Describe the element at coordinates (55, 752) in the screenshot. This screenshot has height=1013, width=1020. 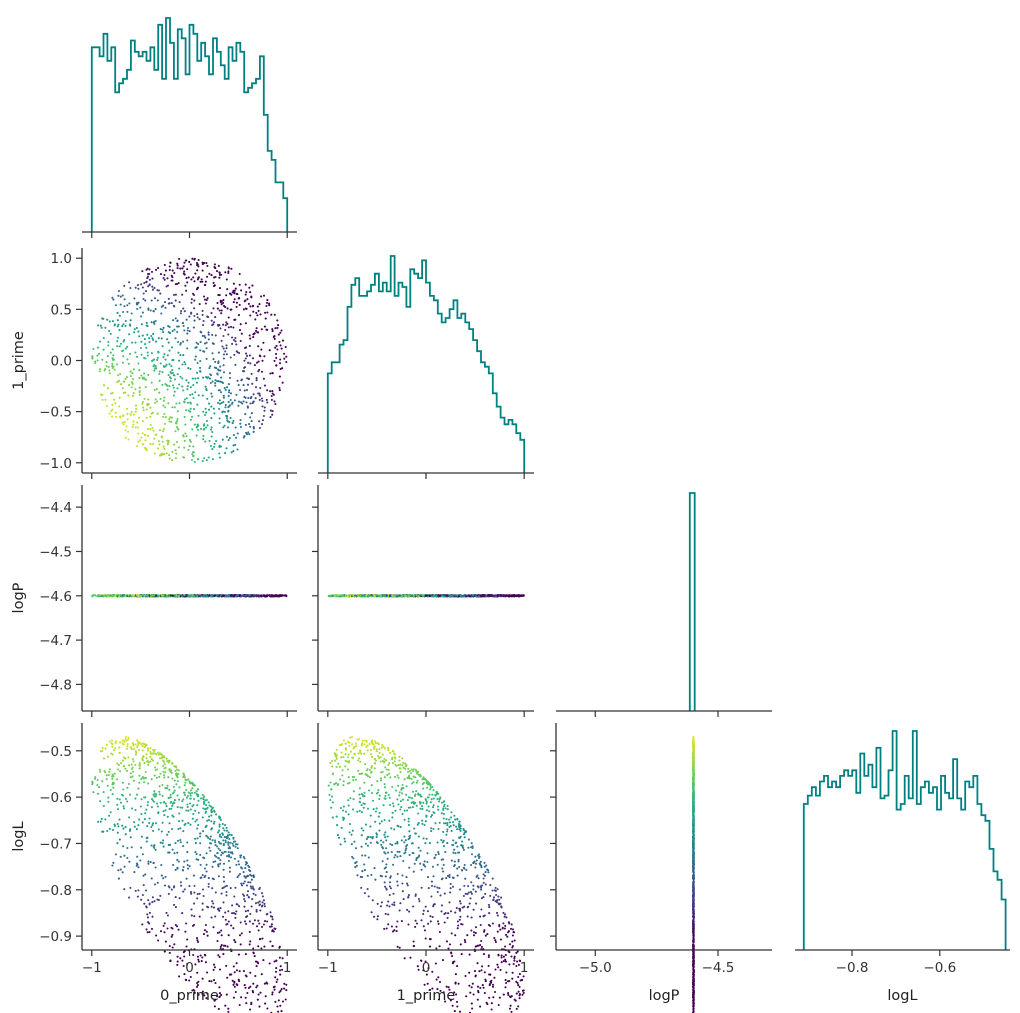
I see `y-tick-label: −0.5` at that location.